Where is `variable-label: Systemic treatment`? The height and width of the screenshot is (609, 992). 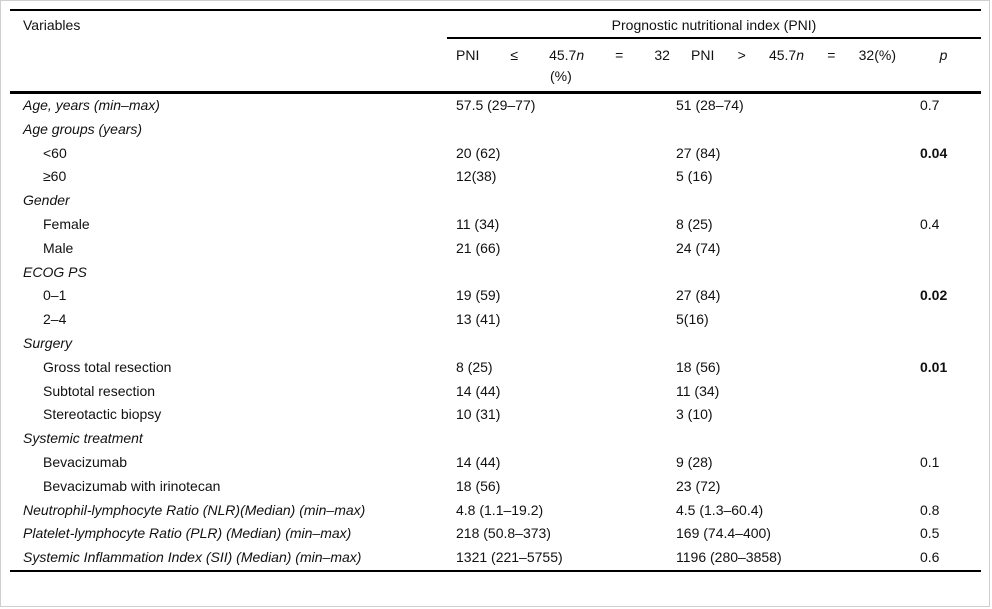 variable-label: Systemic treatment is located at coordinates (83, 438).